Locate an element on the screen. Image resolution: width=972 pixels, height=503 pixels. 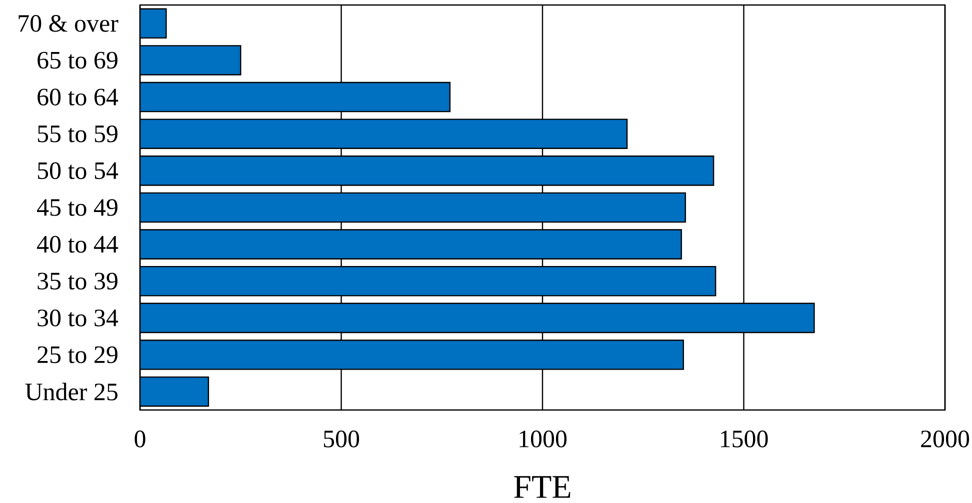
y-tick-label: 45 to 49 is located at coordinates (77, 207).